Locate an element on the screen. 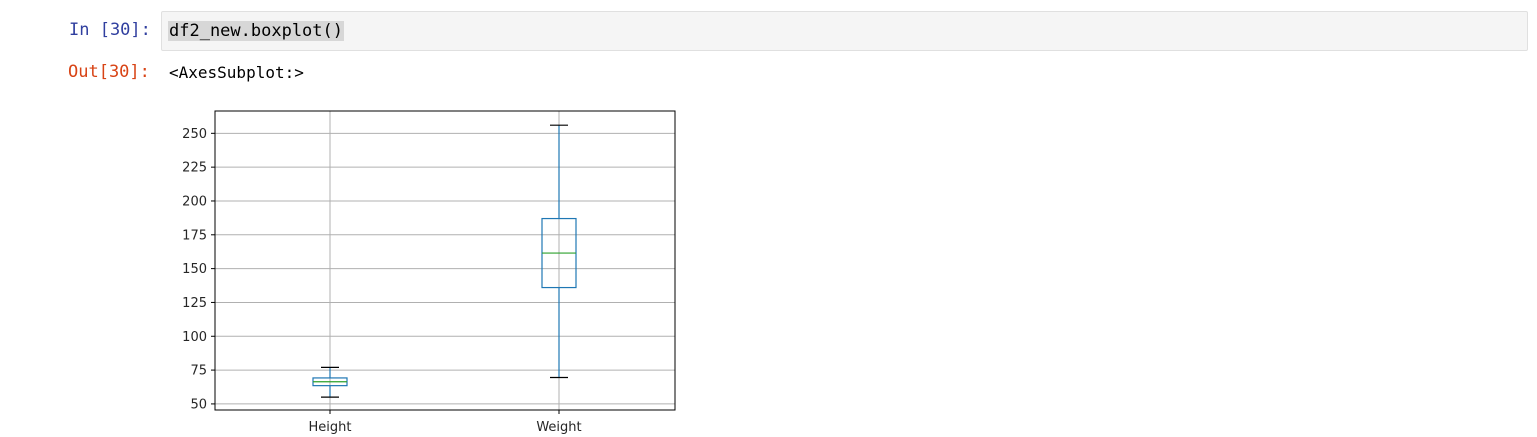 The height and width of the screenshot is (437, 1537). y-tick-label: 225 is located at coordinates (194, 168).